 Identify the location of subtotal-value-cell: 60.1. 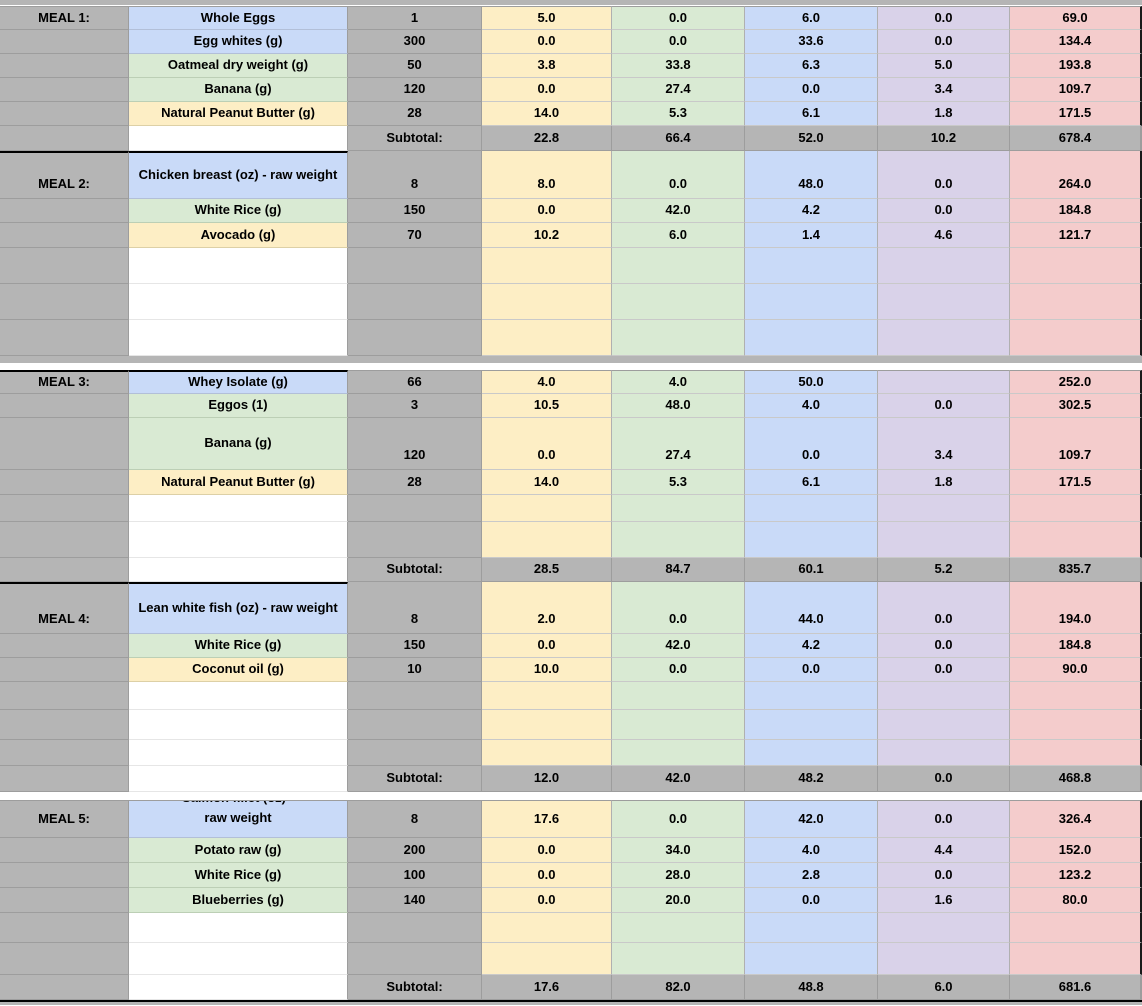
(811, 570).